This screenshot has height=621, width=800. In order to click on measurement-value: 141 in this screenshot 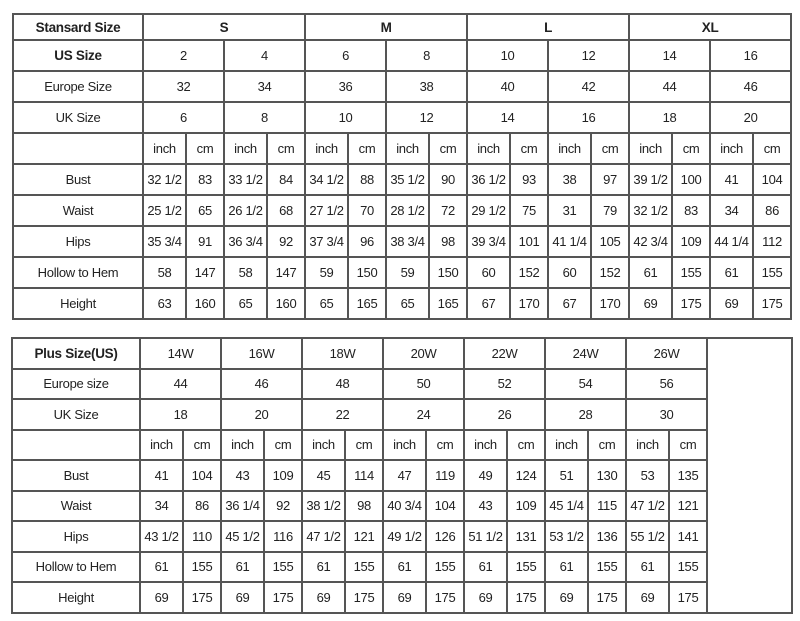, I will do `click(688, 536)`.